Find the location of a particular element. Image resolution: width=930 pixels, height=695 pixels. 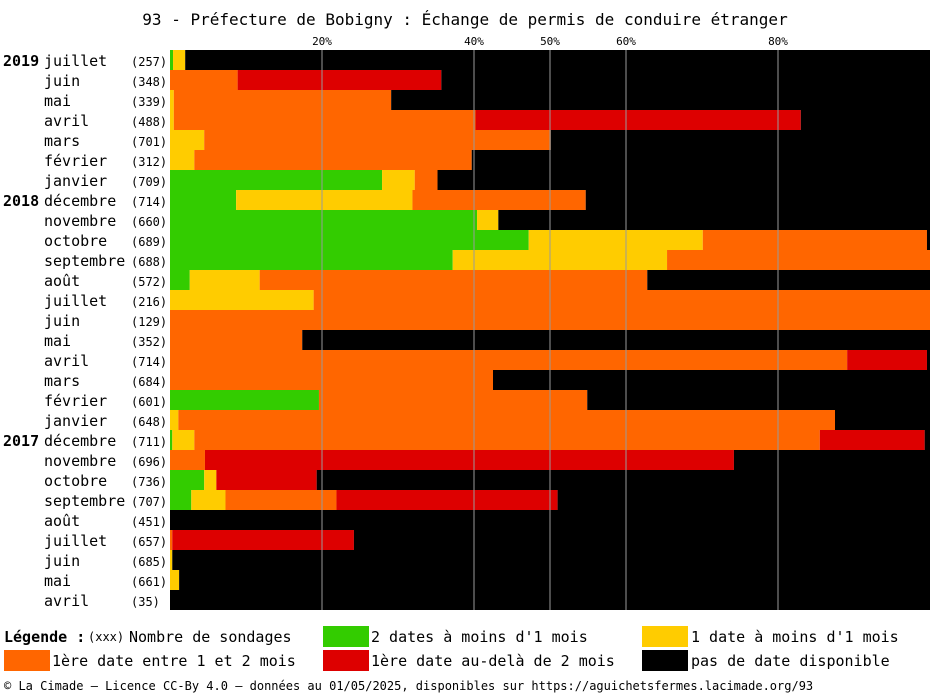

count-label: (488) is located at coordinates (149, 122).